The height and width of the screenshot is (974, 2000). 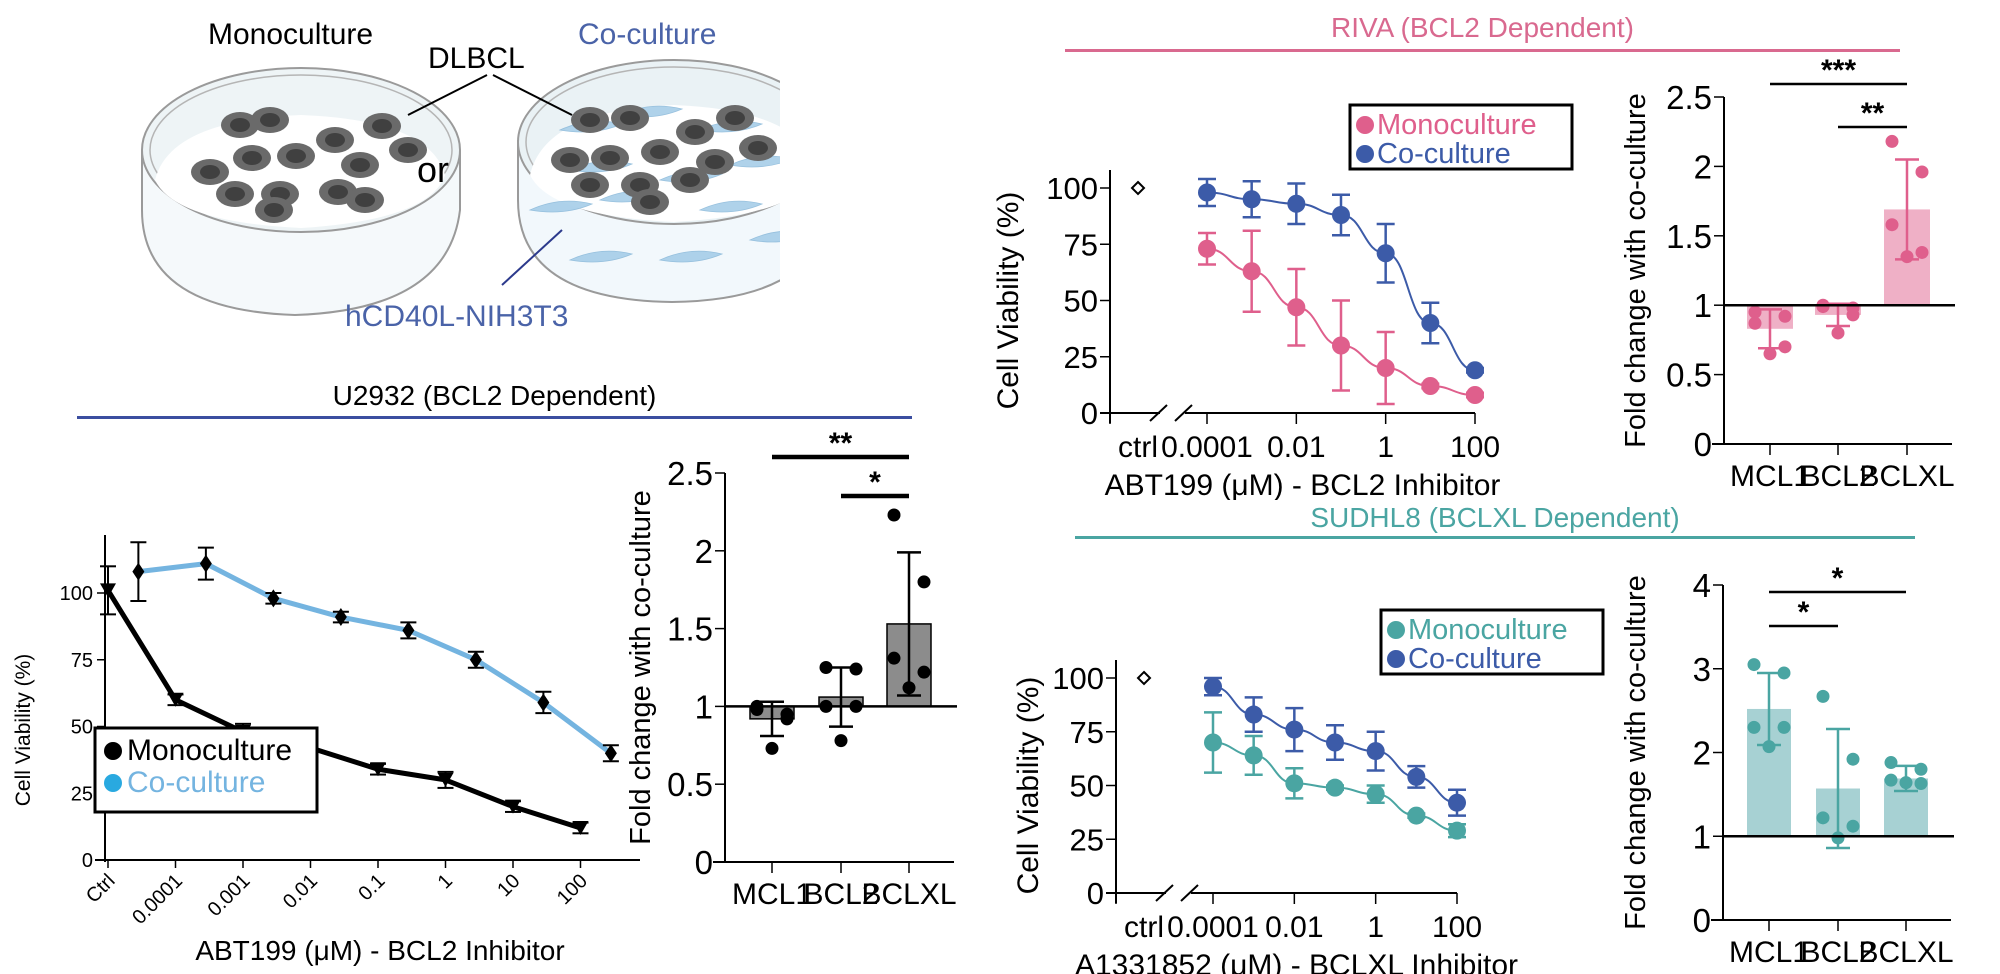 What do you see at coordinates (196, 782) in the screenshot?
I see `legend-label: Co-culture` at bounding box center [196, 782].